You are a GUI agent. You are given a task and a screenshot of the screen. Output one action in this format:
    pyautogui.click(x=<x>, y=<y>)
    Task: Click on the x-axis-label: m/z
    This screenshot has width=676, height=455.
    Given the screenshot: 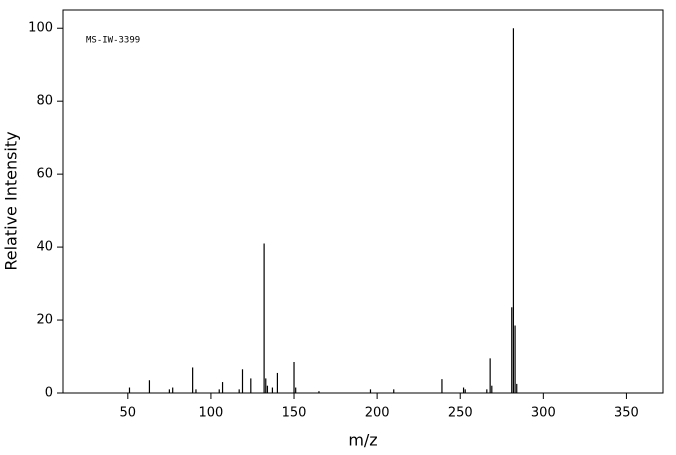 What is the action you would take?
    pyautogui.click(x=362, y=440)
    